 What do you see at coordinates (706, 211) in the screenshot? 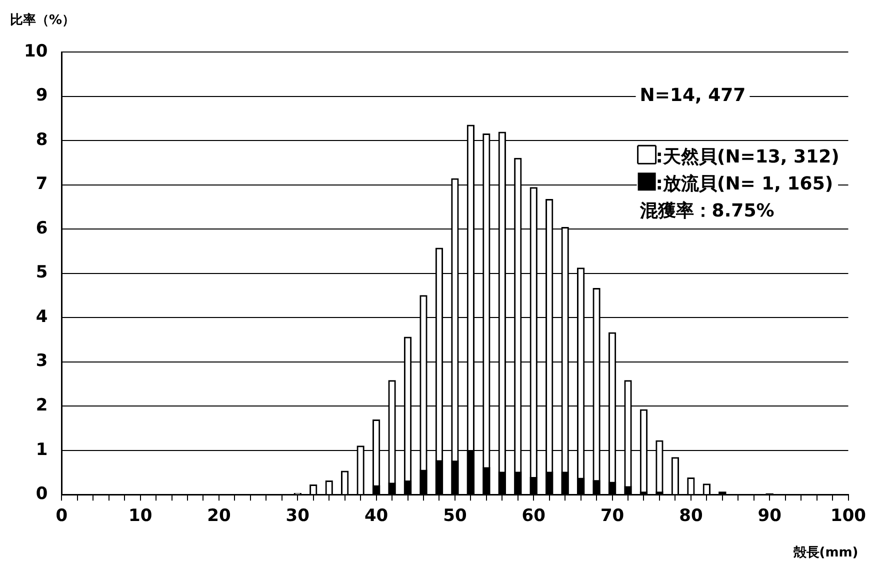
I see `annotation: 混獲率：8.75%` at bounding box center [706, 211].